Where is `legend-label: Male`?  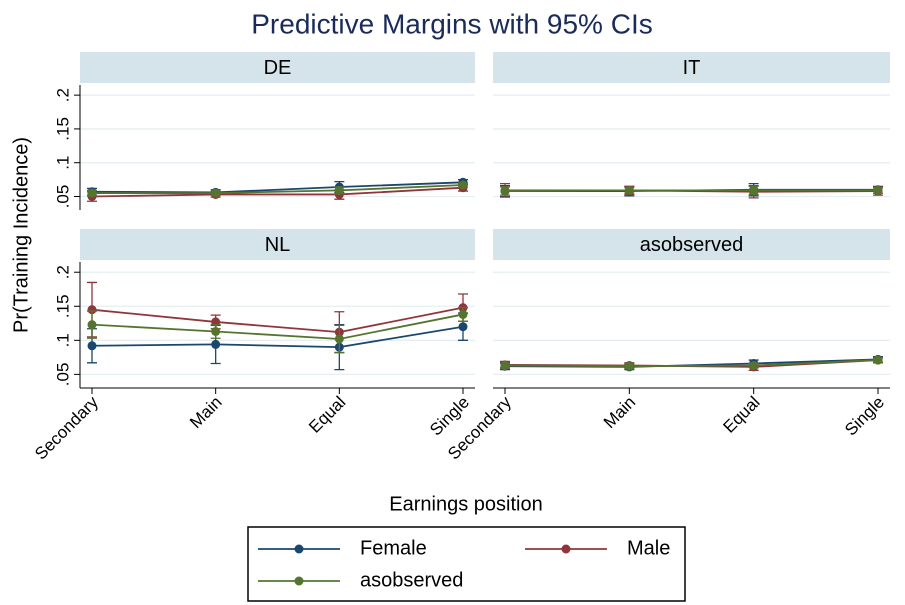 legend-label: Male is located at coordinates (648, 548).